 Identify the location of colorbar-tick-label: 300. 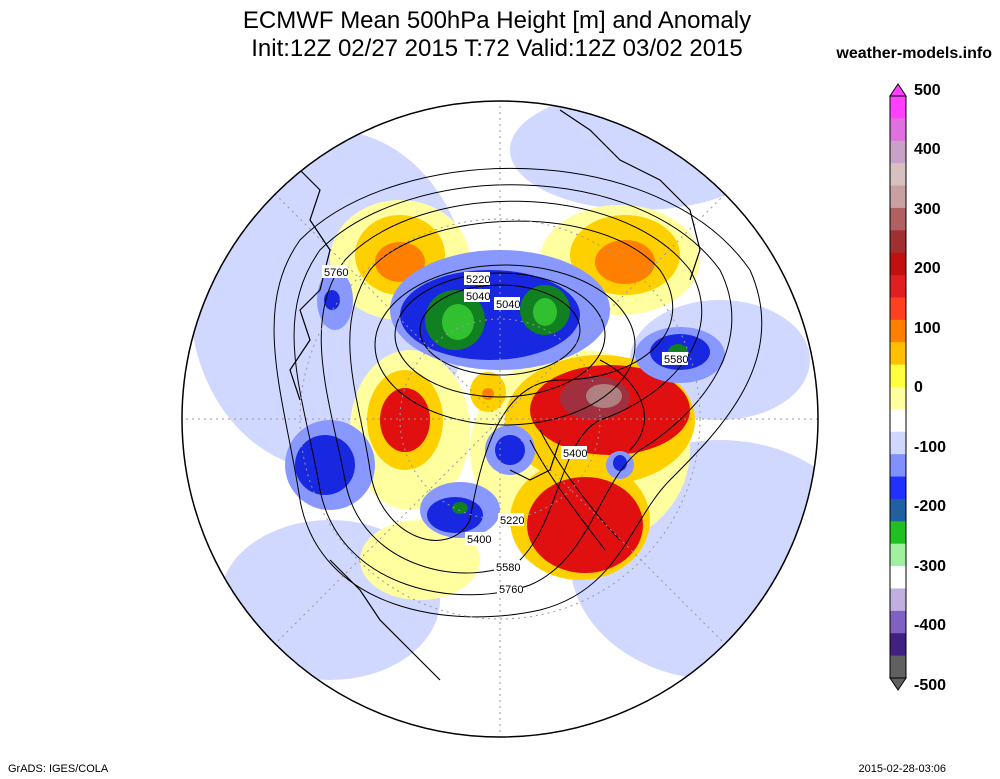
(927, 209).